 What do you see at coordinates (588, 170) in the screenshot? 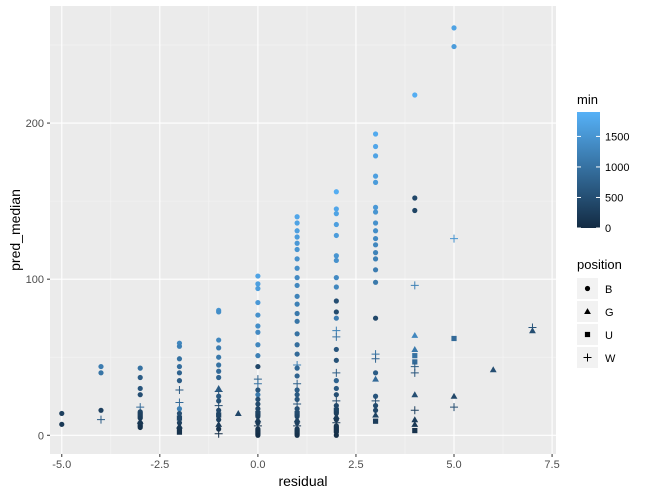
I see `colorbar` at bounding box center [588, 170].